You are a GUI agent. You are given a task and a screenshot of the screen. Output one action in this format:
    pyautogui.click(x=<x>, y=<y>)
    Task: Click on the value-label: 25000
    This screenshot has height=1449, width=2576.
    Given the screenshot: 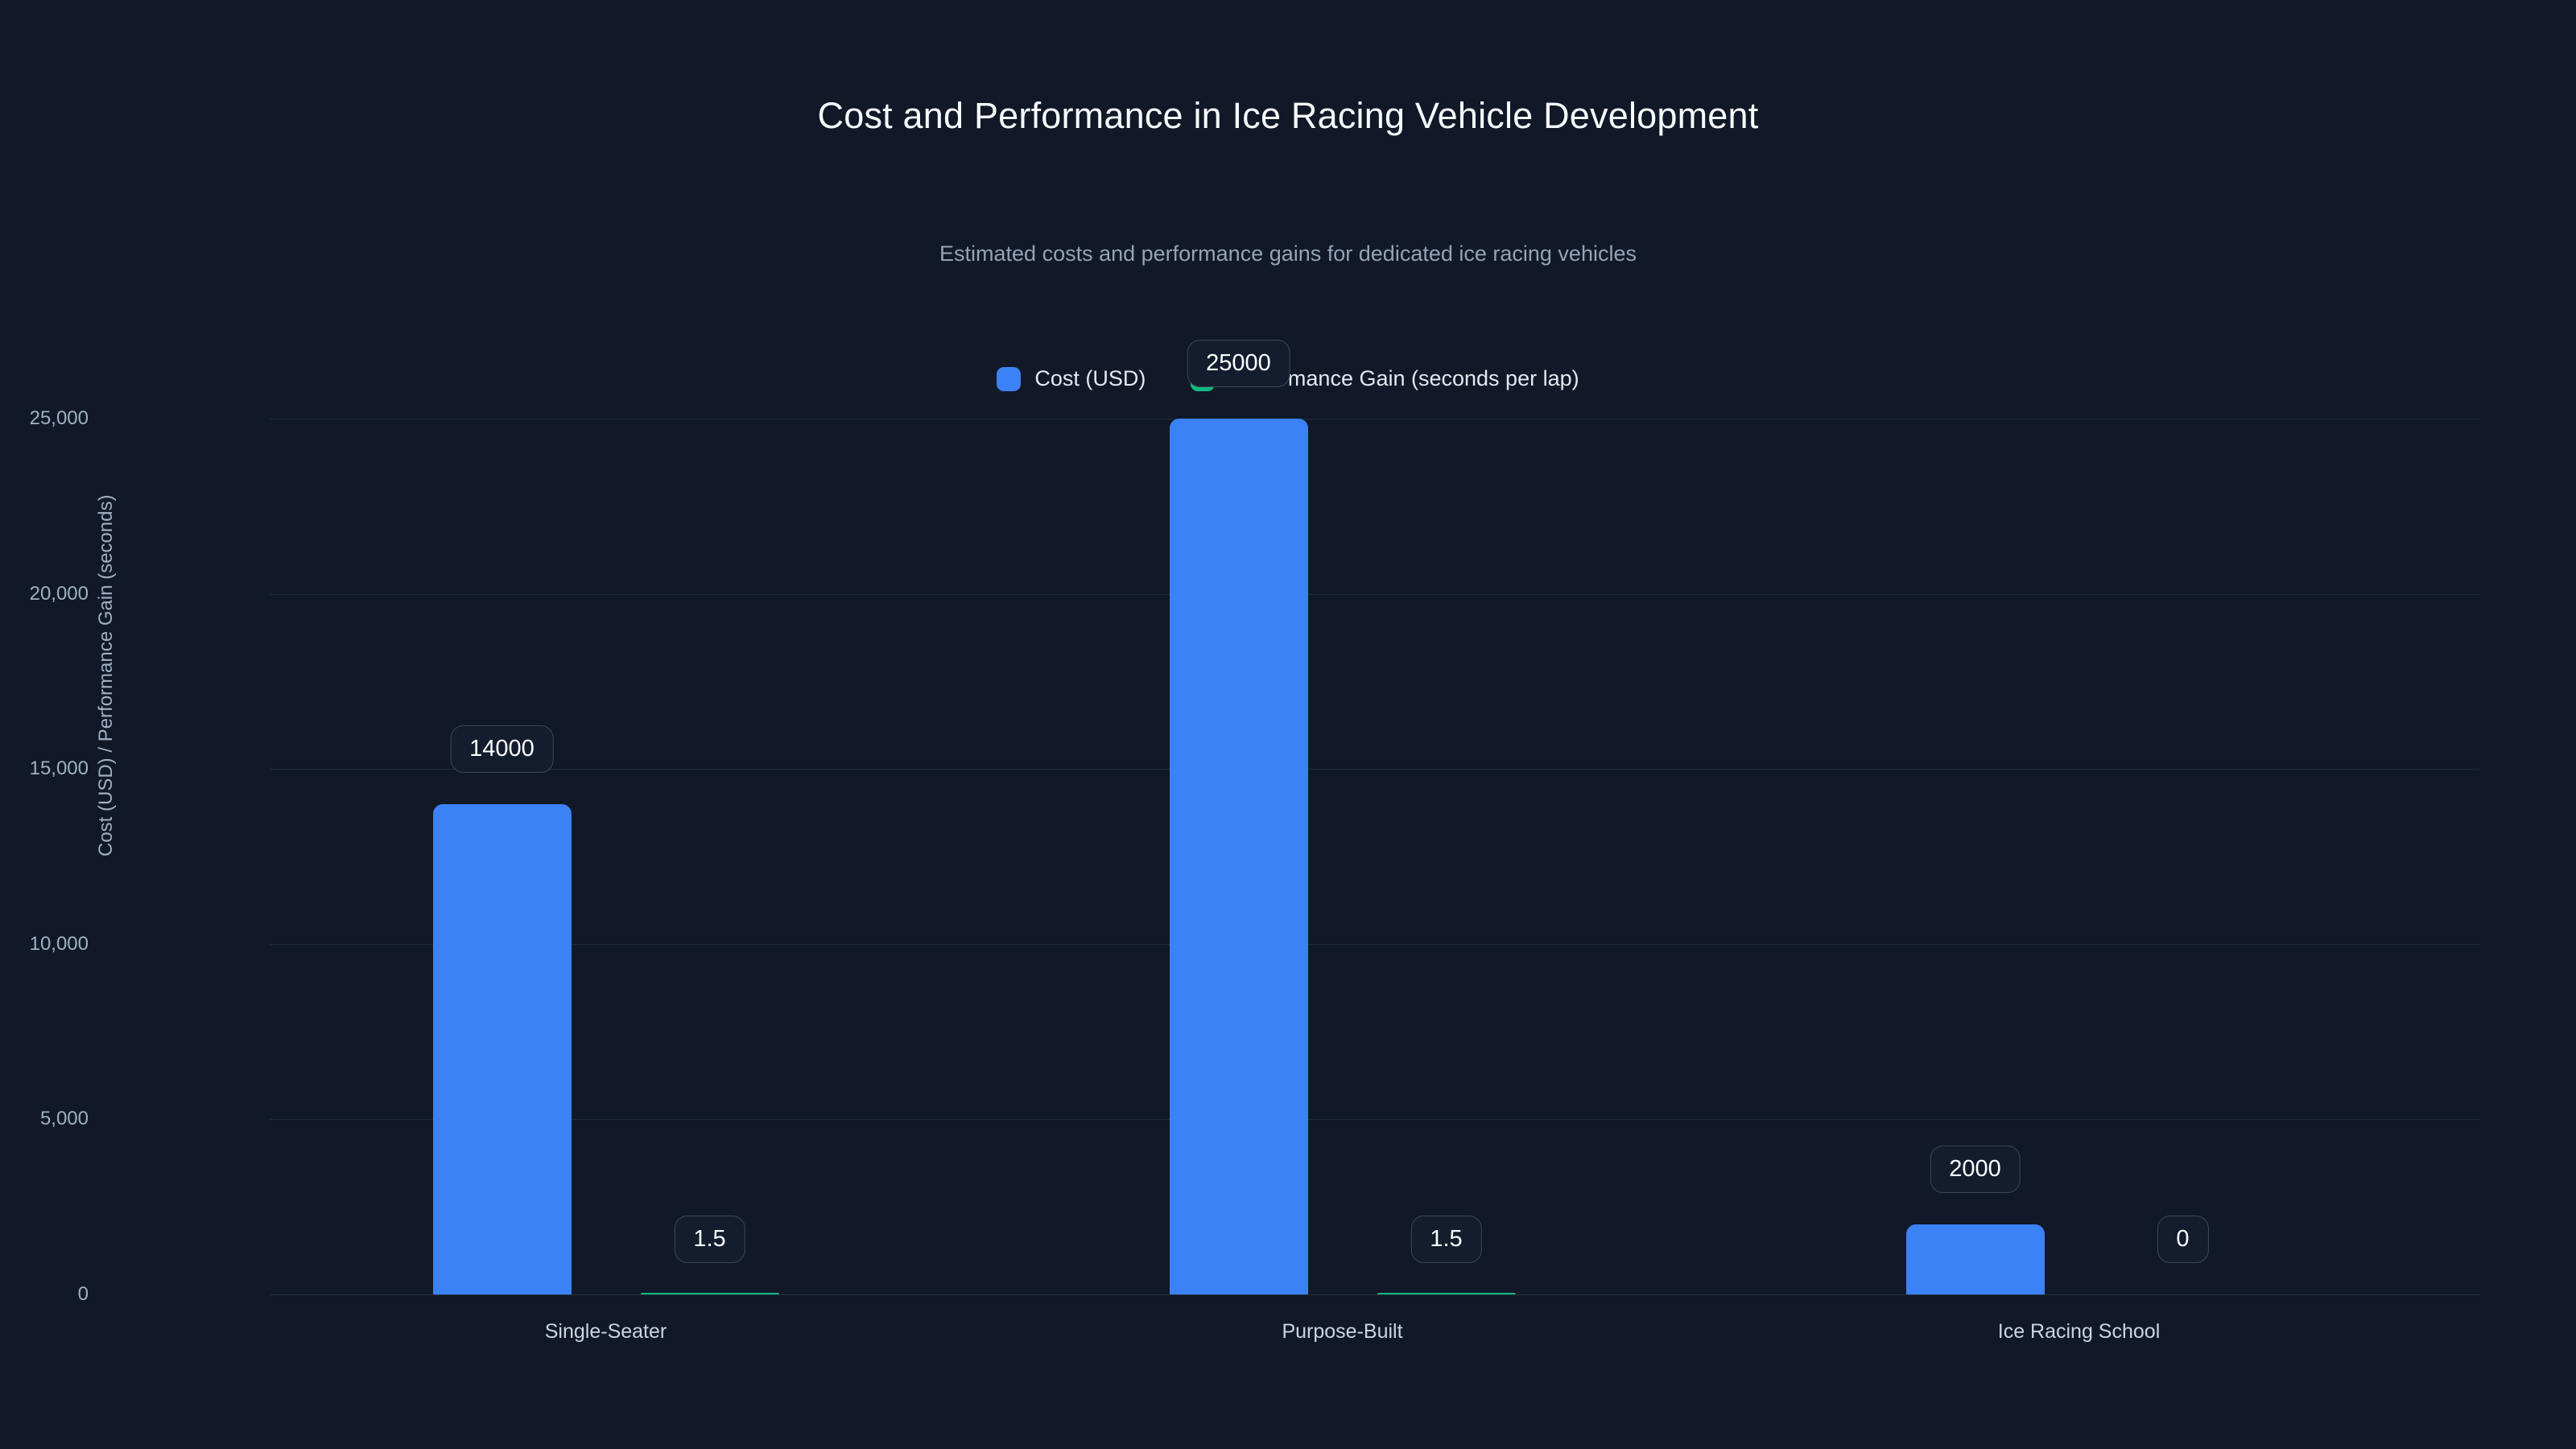 What is the action you would take?
    pyautogui.click(x=1238, y=363)
    